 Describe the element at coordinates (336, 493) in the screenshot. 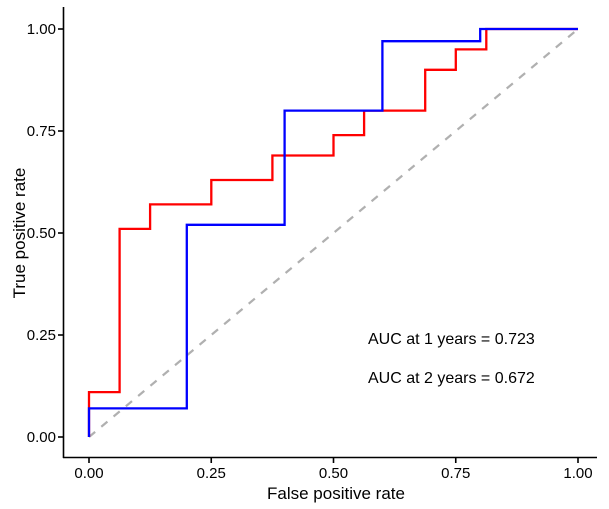

I see `x-axis-title: False positive rate` at that location.